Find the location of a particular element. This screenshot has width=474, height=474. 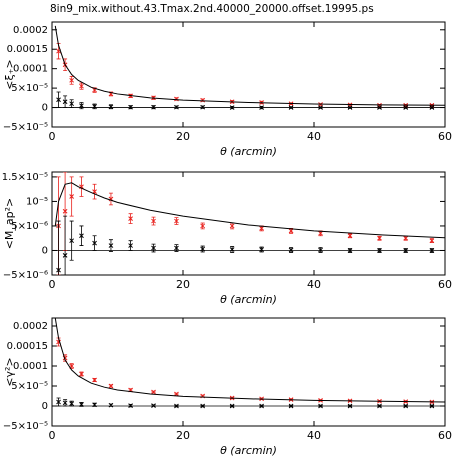

y-tick-label: 0.00015 is located at coordinates (27, 49).